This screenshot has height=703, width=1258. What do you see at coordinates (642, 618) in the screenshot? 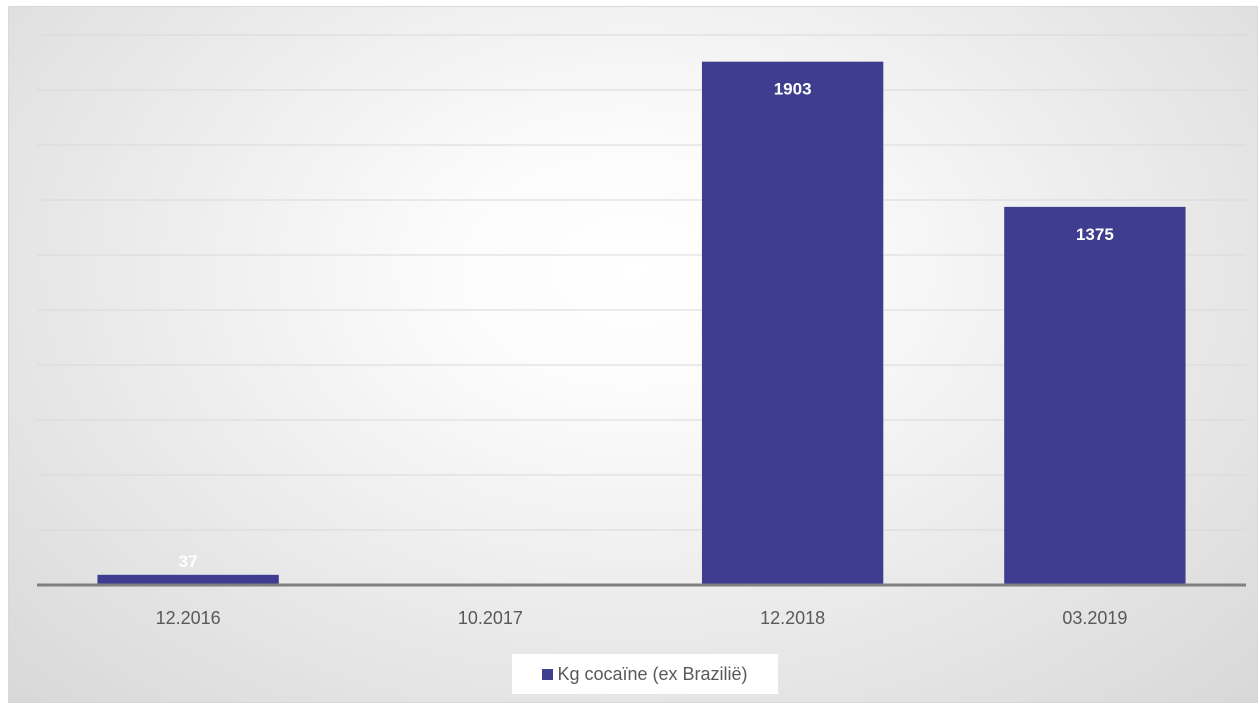
I see `x-tick-labels: 12.2016 10.2017 12.2018 03.2019` at bounding box center [642, 618].